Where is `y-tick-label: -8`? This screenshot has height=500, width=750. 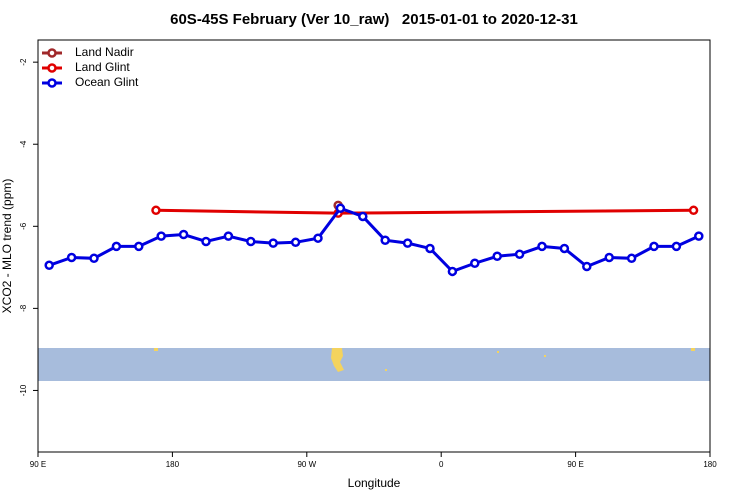
y-tick-label: -8 is located at coordinates (23, 308).